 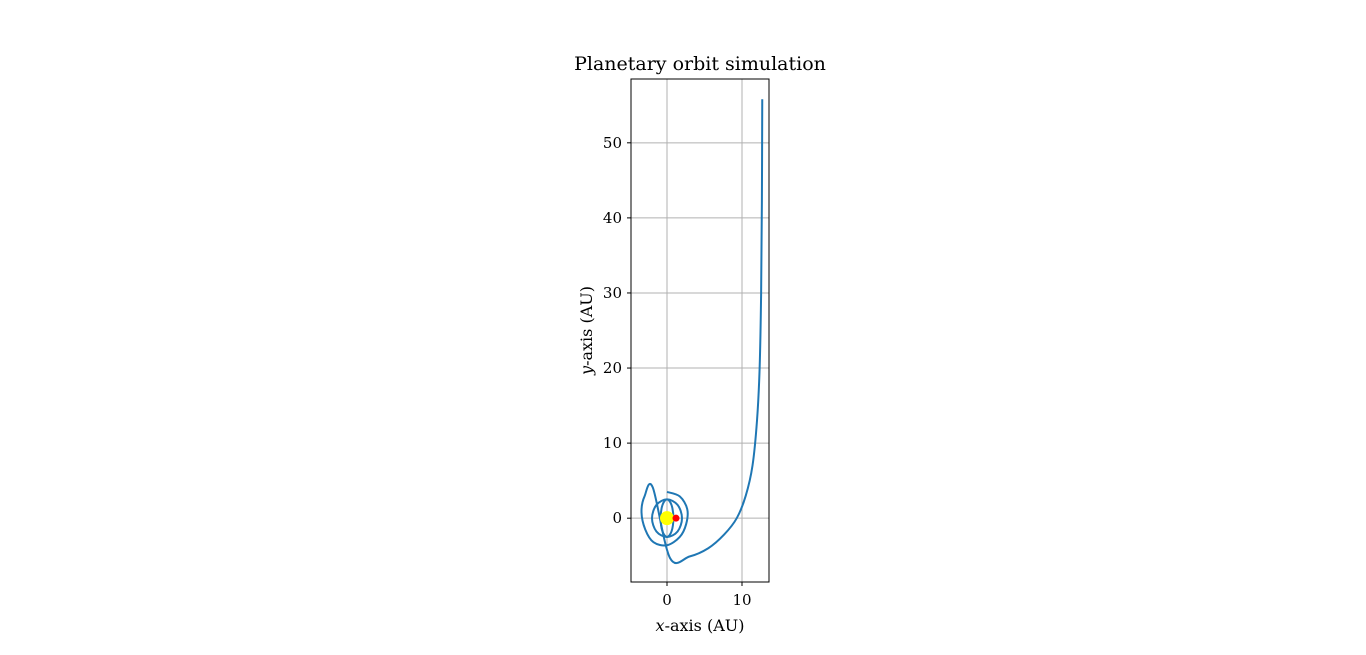 What do you see at coordinates (667, 600) in the screenshot?
I see `x-tick-label: 0` at bounding box center [667, 600].